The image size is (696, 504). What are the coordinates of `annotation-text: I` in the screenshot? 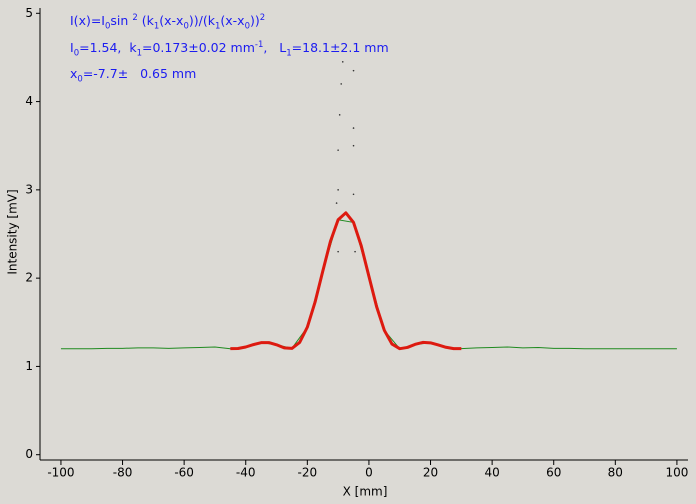 It's located at (72, 48).